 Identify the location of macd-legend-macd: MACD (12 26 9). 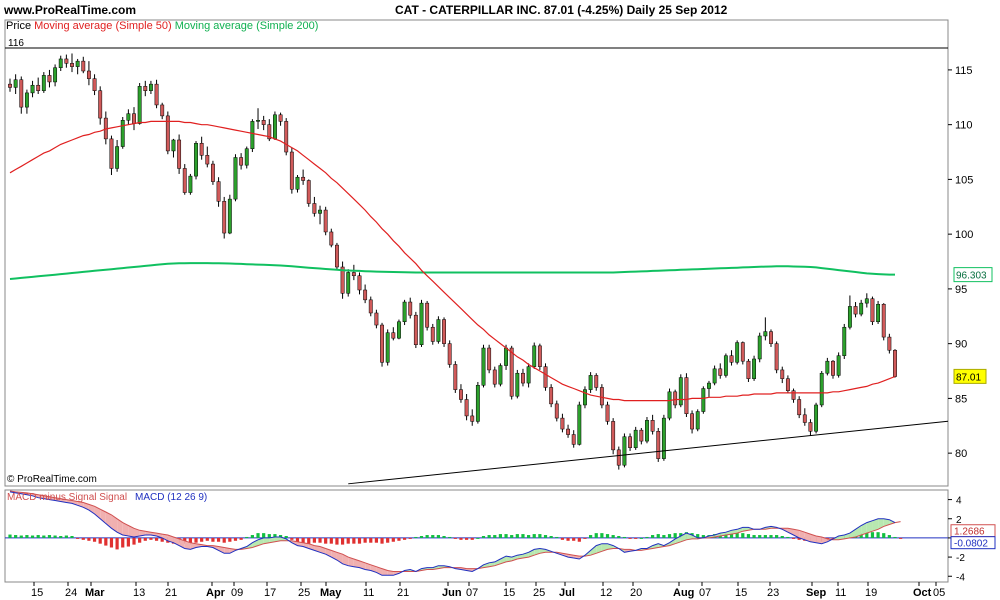
(171, 497).